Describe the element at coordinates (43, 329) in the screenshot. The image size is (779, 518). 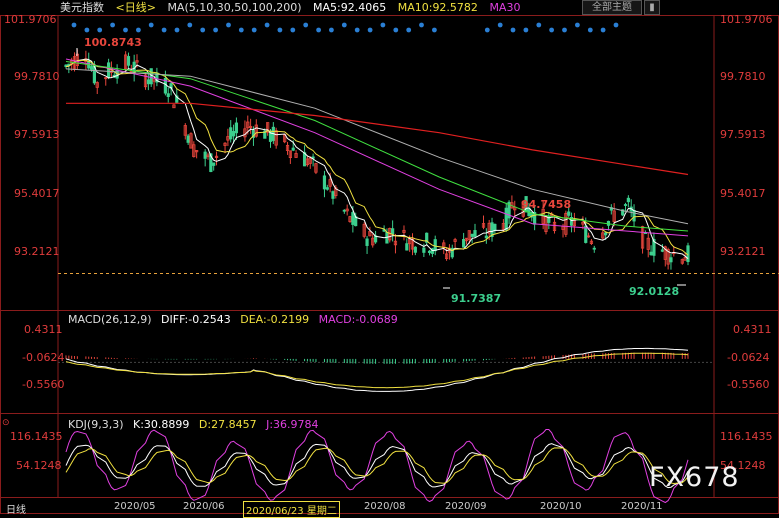
I see `macd-tick-1: 0.4311` at that location.